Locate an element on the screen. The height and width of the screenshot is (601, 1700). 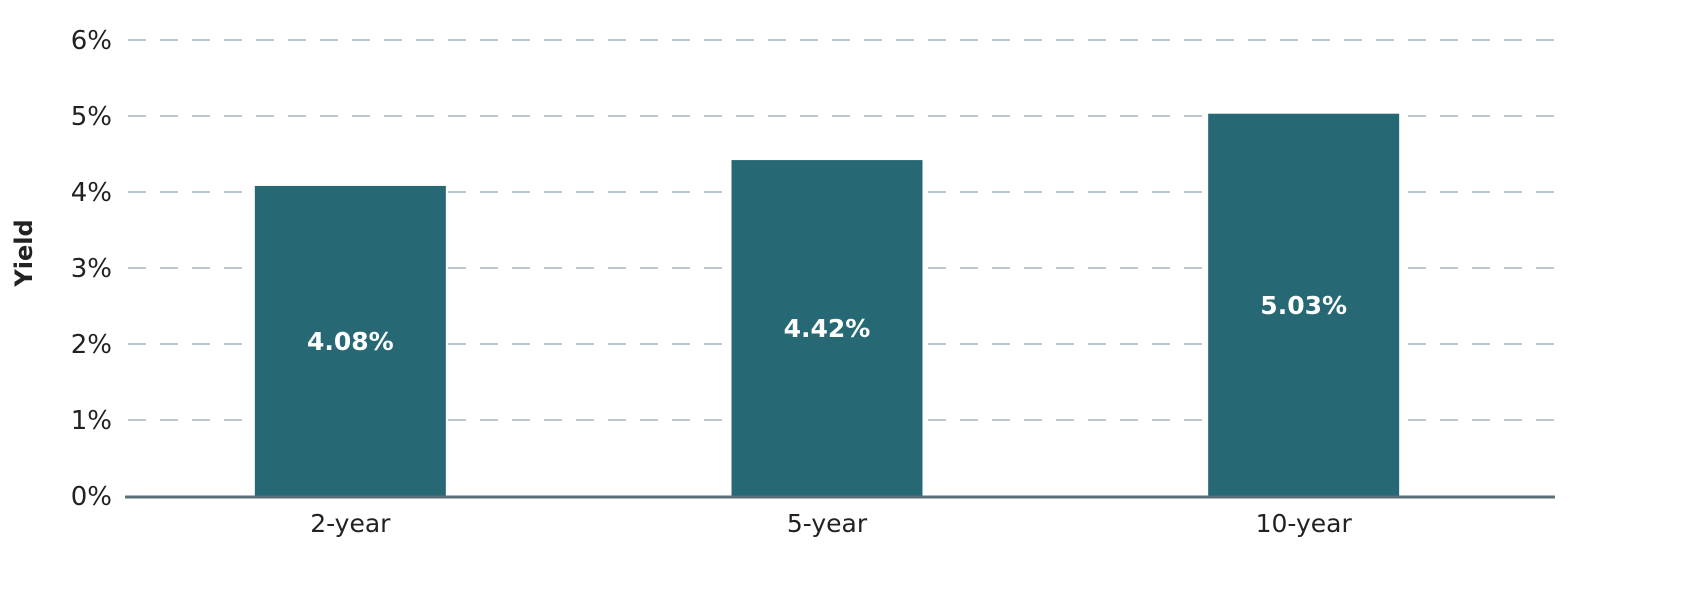
data-label: 4.42% is located at coordinates (827, 328).